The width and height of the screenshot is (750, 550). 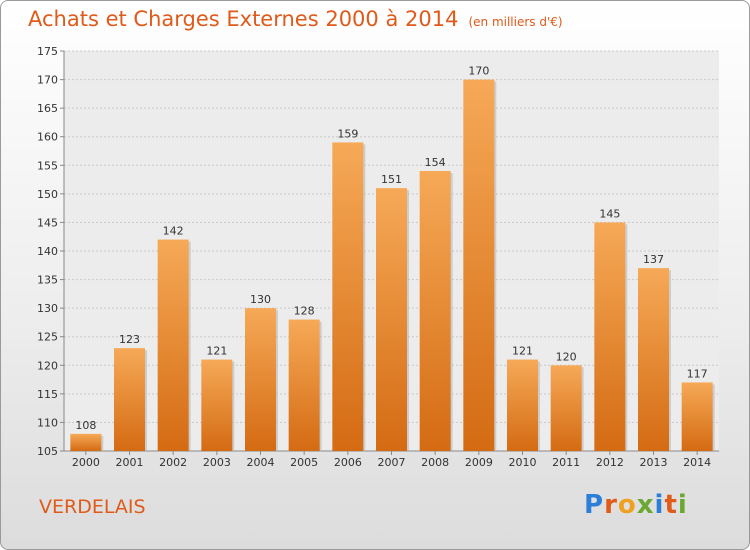 What do you see at coordinates (47, 51) in the screenshot?
I see `y-tick-label: 175` at bounding box center [47, 51].